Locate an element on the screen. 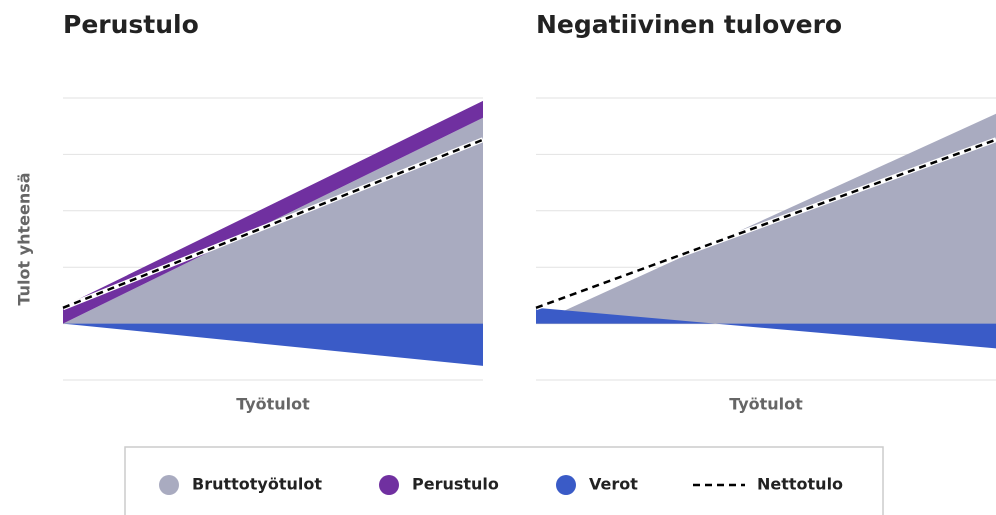 The width and height of the screenshot is (996, 515). line is located at coordinates (273, 223).